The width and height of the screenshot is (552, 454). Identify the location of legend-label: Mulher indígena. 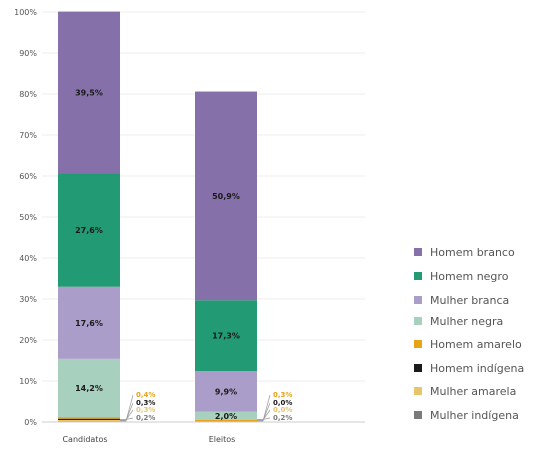
(474, 415).